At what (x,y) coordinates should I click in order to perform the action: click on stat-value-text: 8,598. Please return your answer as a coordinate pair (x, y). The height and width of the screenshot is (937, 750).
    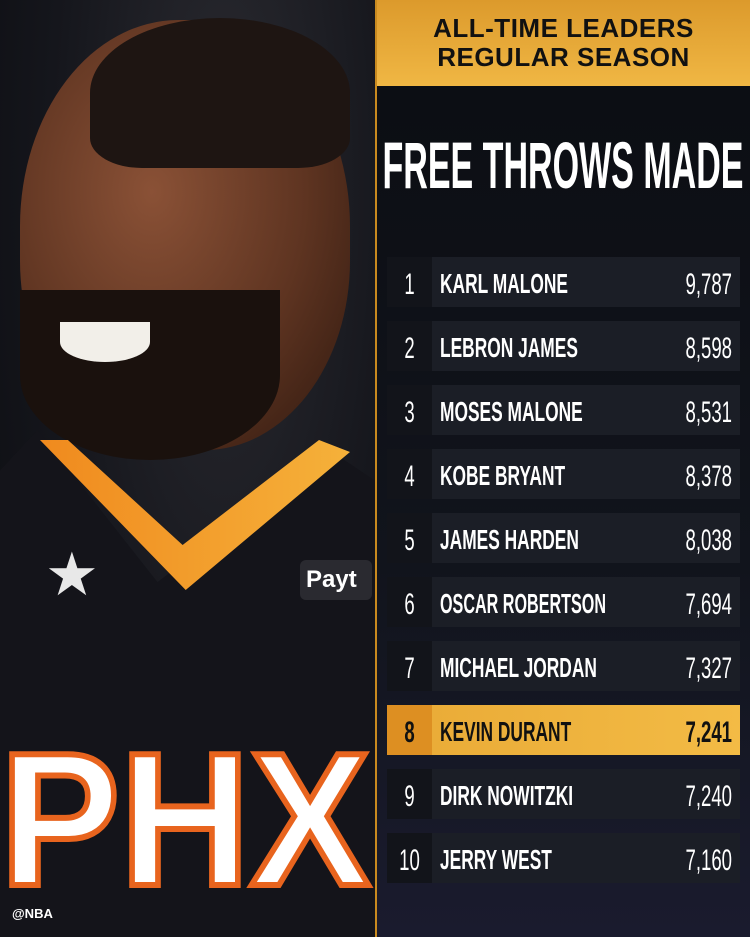
    Looking at the image, I should click on (709, 348).